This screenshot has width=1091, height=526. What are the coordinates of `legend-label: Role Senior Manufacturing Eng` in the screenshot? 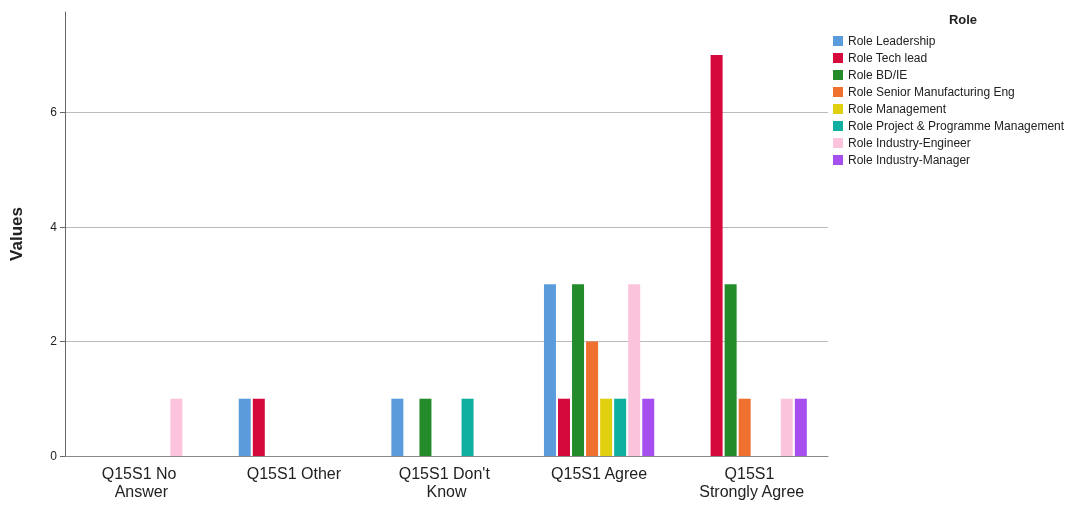 It's located at (931, 92).